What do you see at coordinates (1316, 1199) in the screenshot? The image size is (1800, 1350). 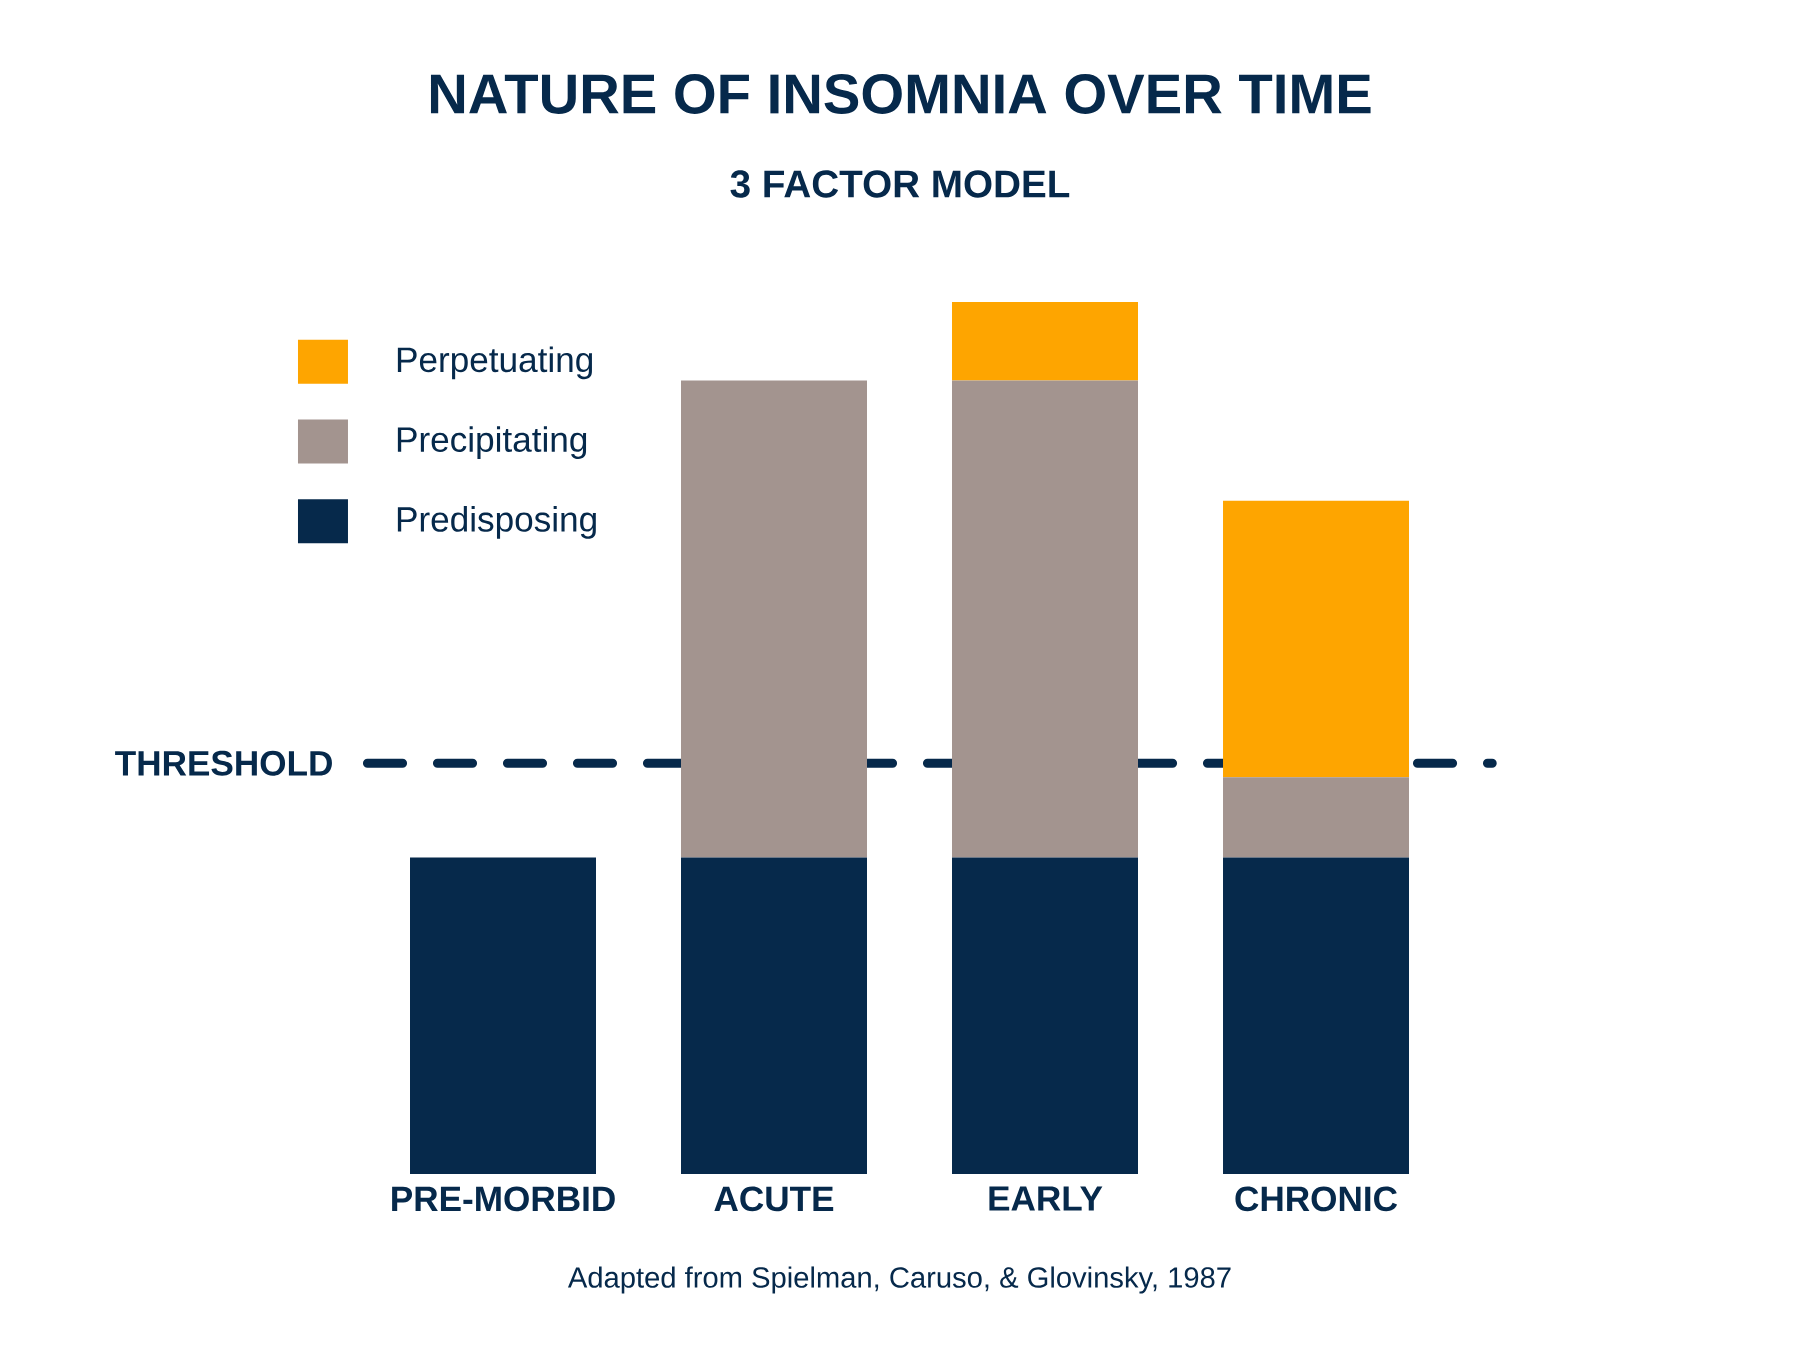 I see `x-tick-label: CHRONIC` at bounding box center [1316, 1199].